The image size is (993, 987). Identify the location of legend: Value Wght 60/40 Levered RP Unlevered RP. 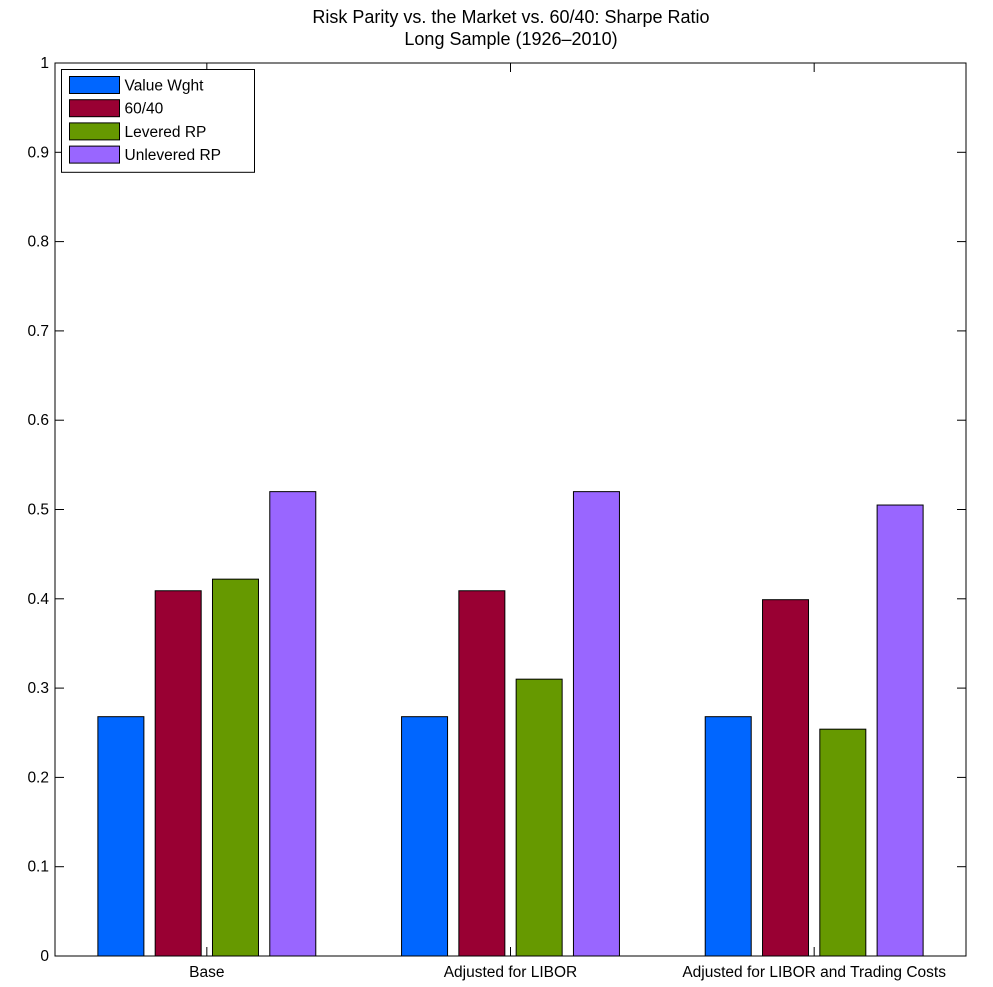
(158, 121).